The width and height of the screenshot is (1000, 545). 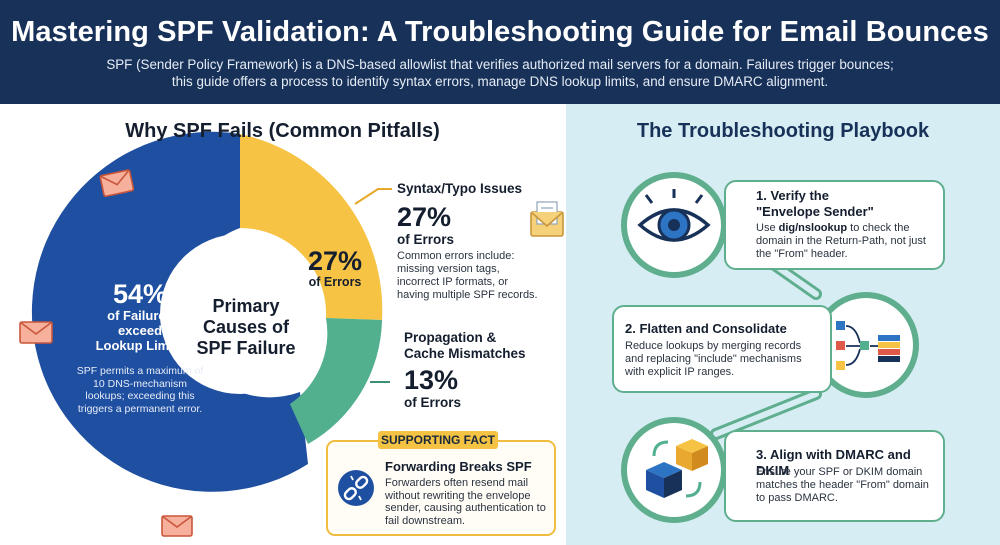 What do you see at coordinates (453, 282) in the screenshot?
I see `syntax-body-line-3: incorrect IP formats, or` at bounding box center [453, 282].